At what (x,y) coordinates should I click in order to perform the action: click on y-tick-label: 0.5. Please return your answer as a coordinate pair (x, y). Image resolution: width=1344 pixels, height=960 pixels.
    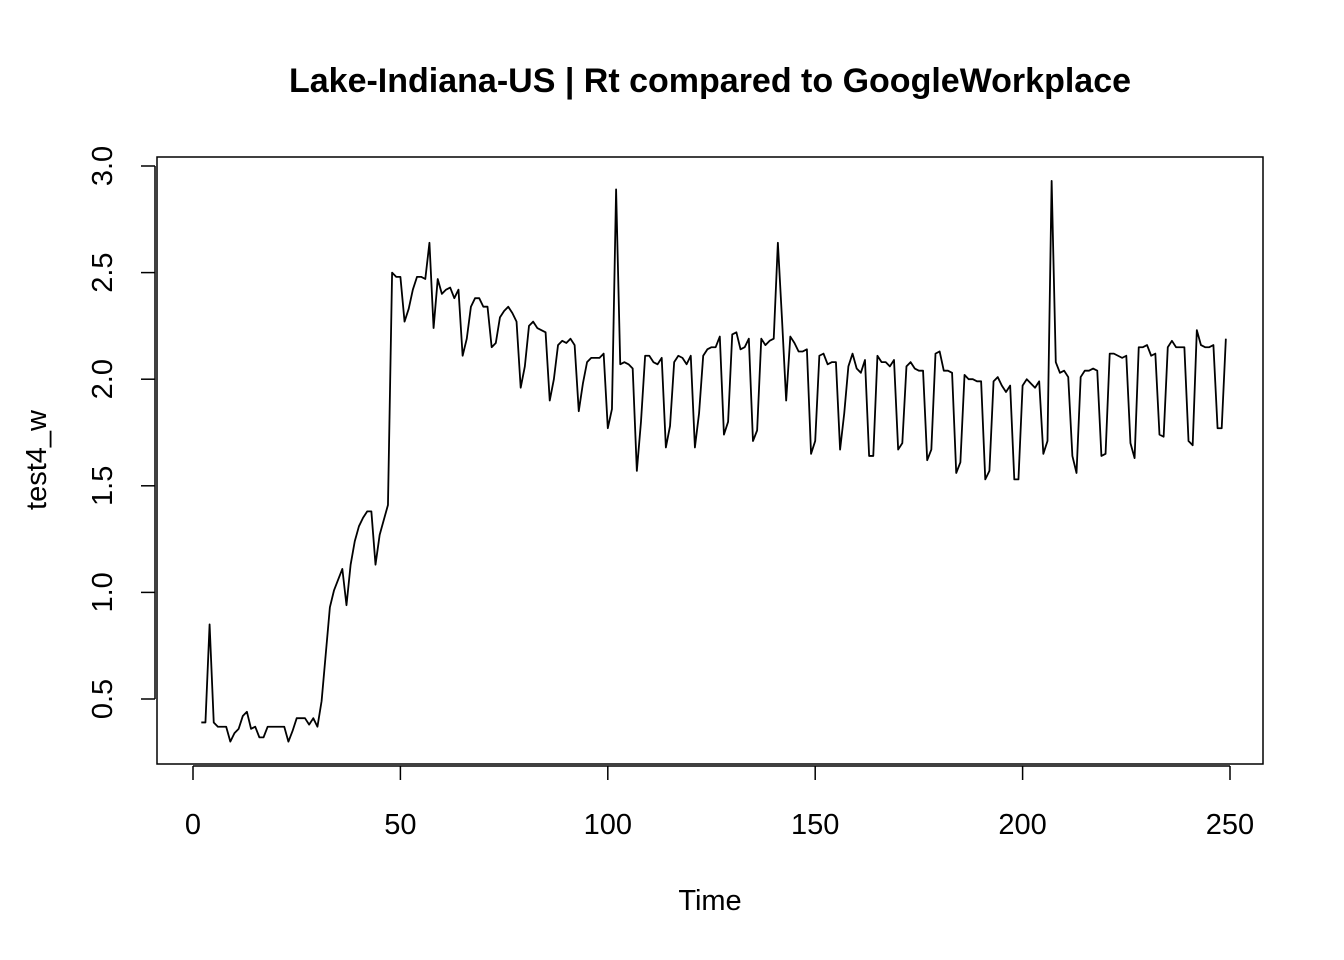
    Looking at the image, I should click on (103, 699).